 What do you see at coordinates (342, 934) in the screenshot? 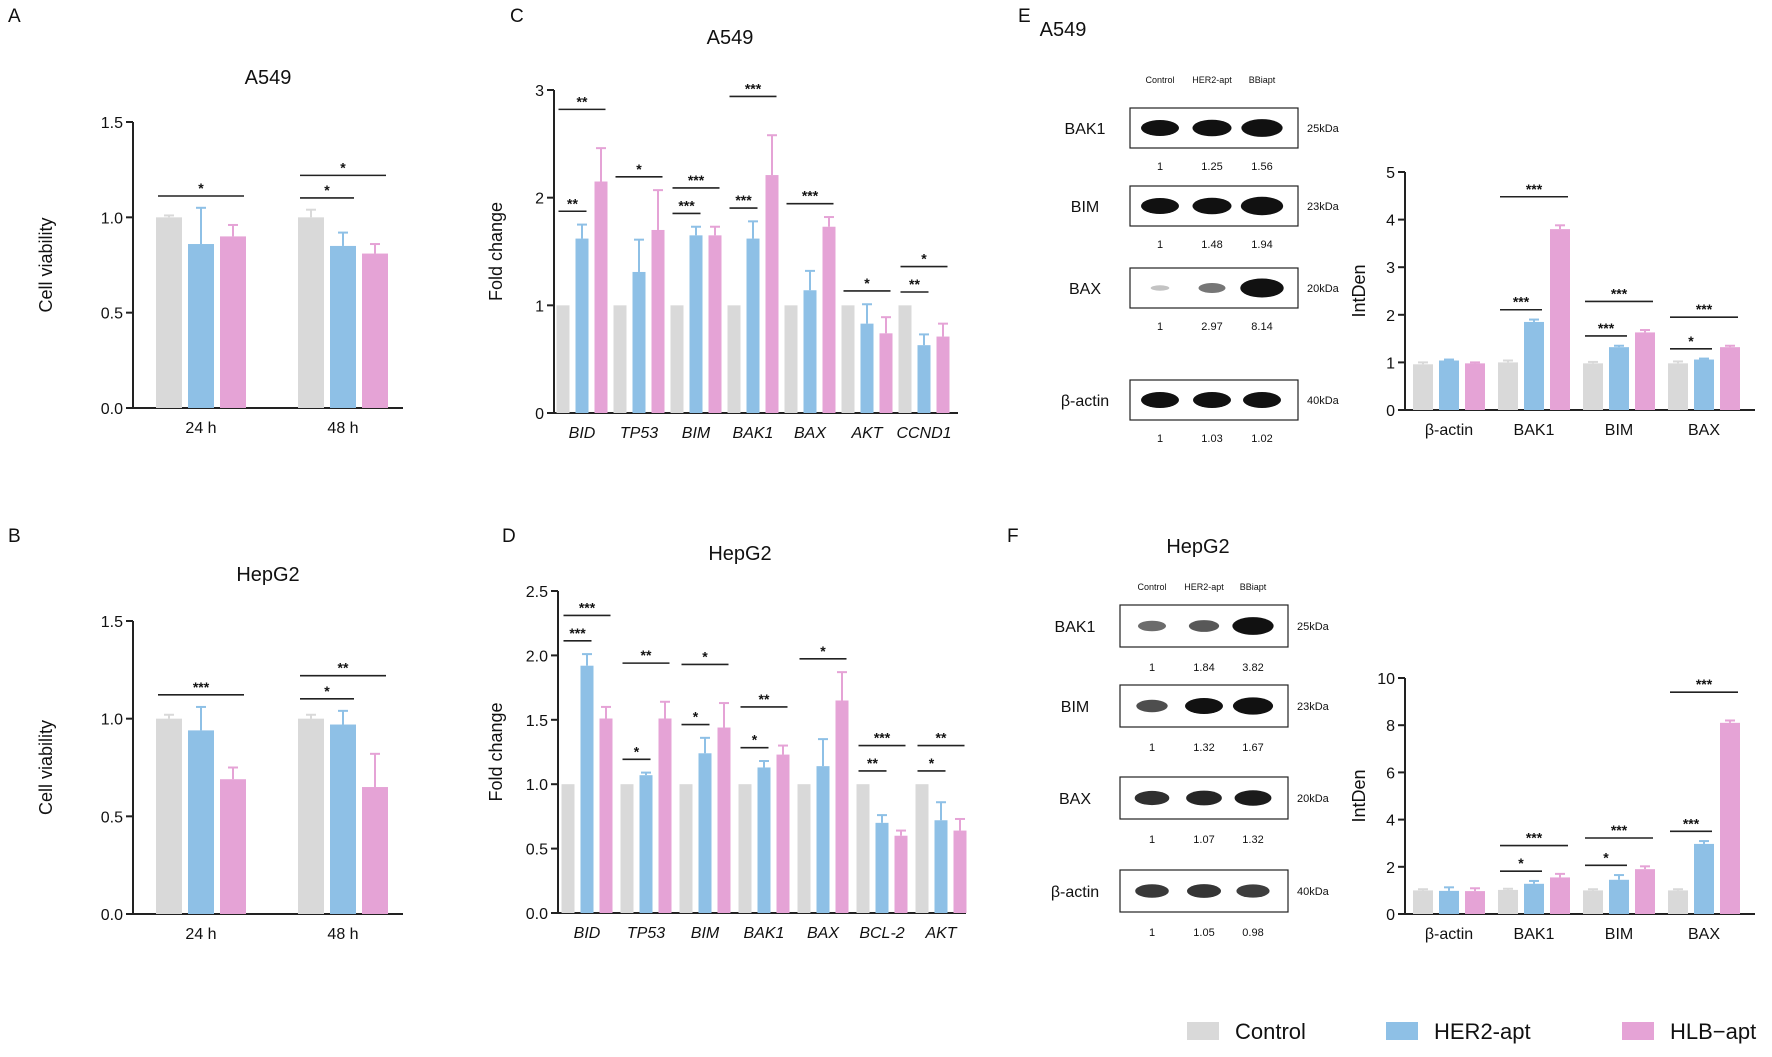
I see `x-tick-label: 48 h` at bounding box center [342, 934].